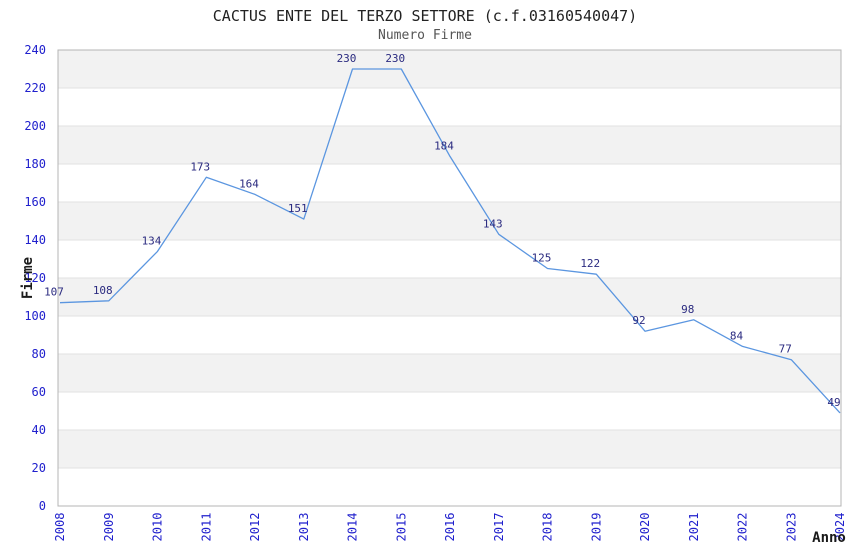  What do you see at coordinates (206, 527) in the screenshot?
I see `x-tick-label: 2011` at bounding box center [206, 527].